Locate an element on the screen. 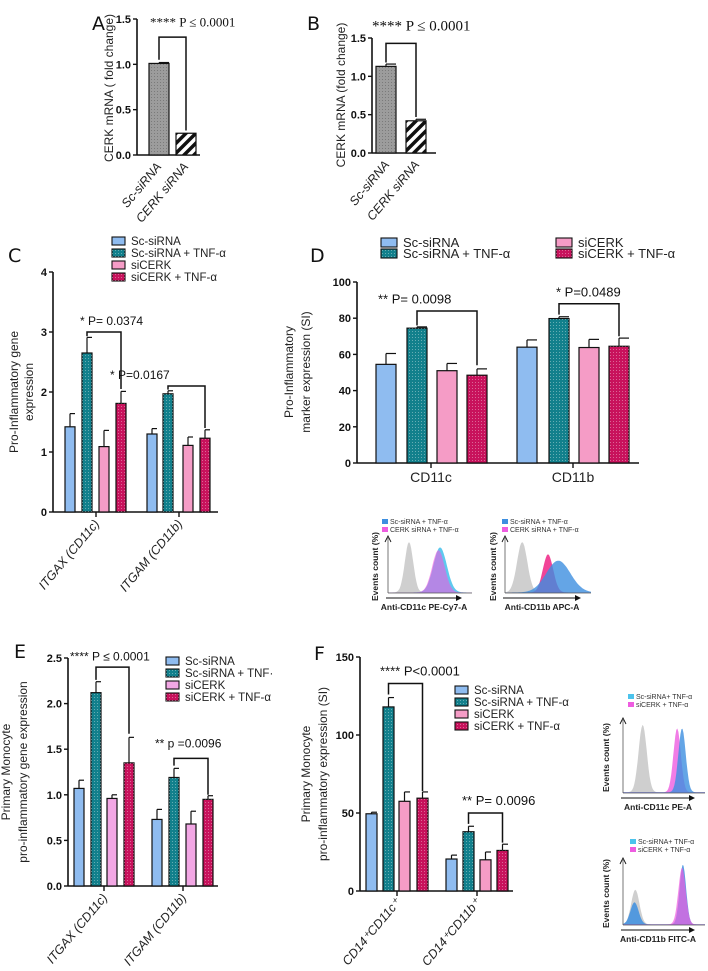 The image size is (708, 971). legend-item: Sc-siRNA + TNF· is located at coordinates (219, 674).